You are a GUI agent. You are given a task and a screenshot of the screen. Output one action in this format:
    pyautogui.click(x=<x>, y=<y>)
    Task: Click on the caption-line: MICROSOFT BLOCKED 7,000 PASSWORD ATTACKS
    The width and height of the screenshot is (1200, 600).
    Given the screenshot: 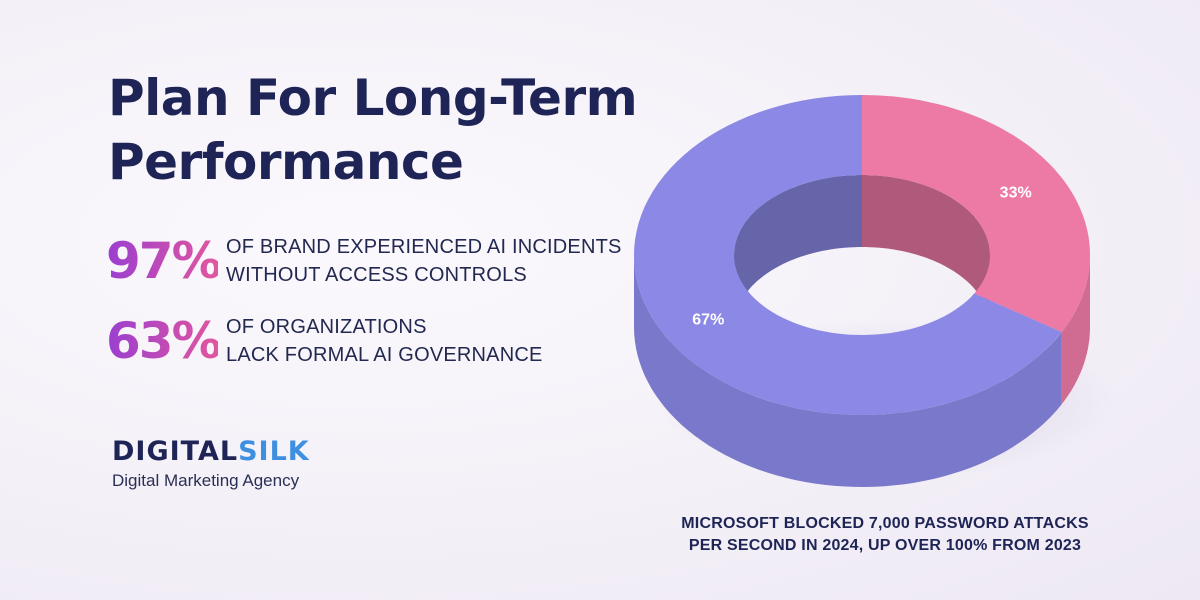 What is the action you would take?
    pyautogui.click(x=885, y=523)
    